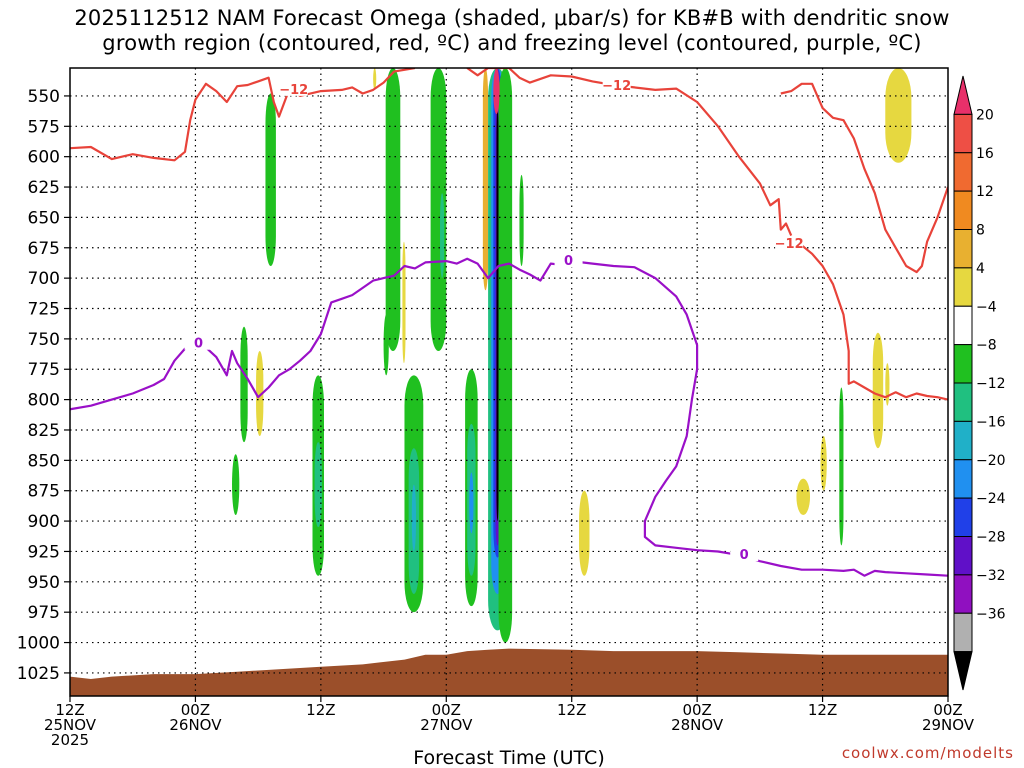 The width and height of the screenshot is (1024, 768). I want to click on frz-label-2-text: 0, so click(568, 261).